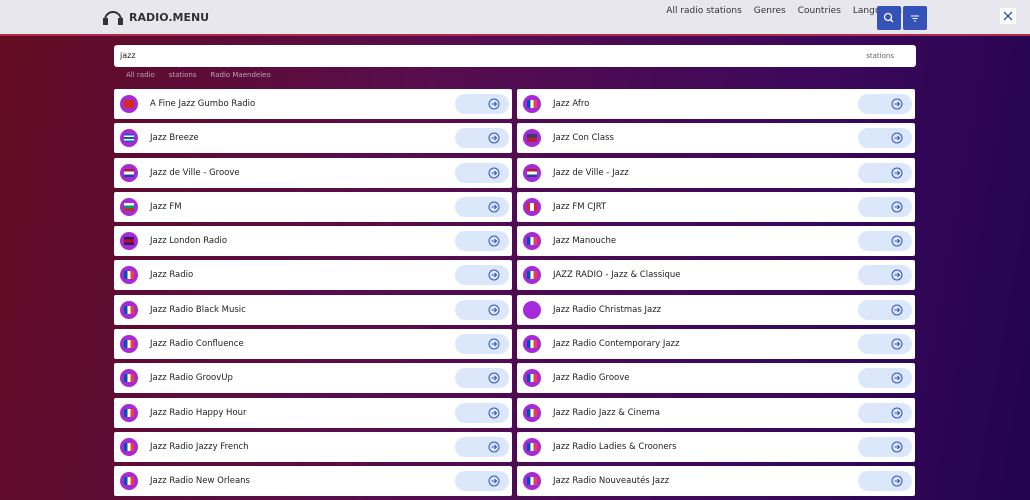  I want to click on station-name: Jazz Radio, so click(172, 275).